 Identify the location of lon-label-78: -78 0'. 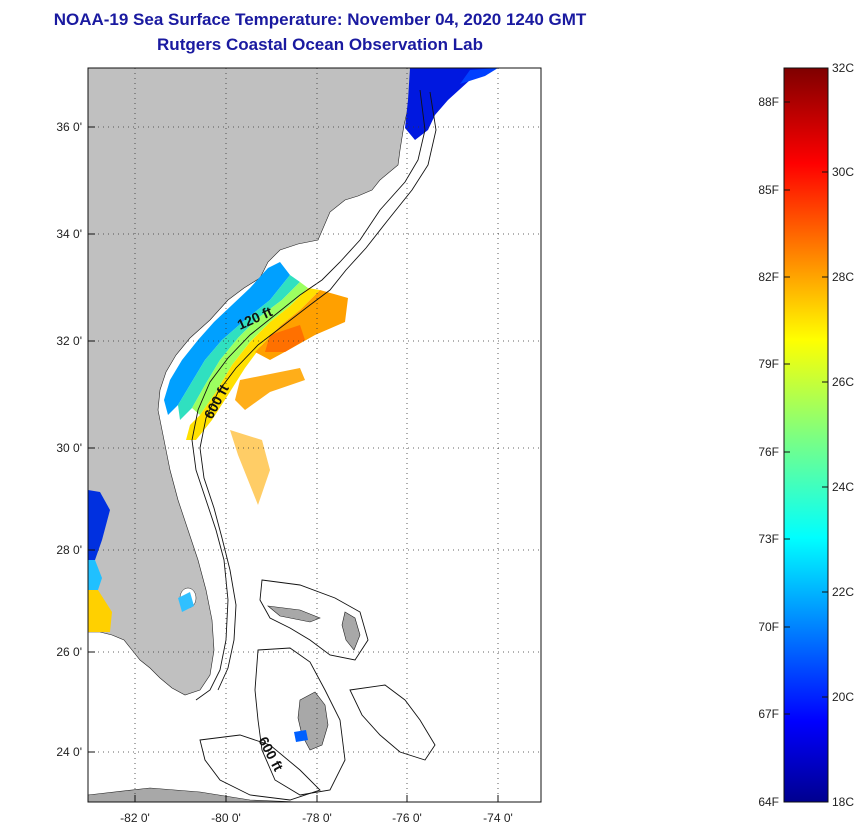
(317, 818).